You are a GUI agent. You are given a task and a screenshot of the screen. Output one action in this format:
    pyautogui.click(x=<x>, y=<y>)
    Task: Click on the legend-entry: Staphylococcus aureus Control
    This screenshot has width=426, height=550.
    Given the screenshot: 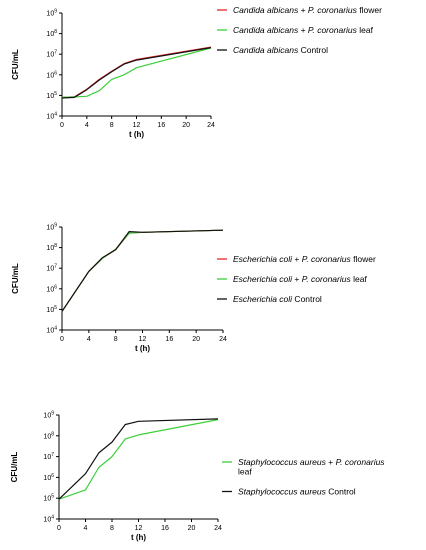 What is the action you would take?
    pyautogui.click(x=297, y=492)
    